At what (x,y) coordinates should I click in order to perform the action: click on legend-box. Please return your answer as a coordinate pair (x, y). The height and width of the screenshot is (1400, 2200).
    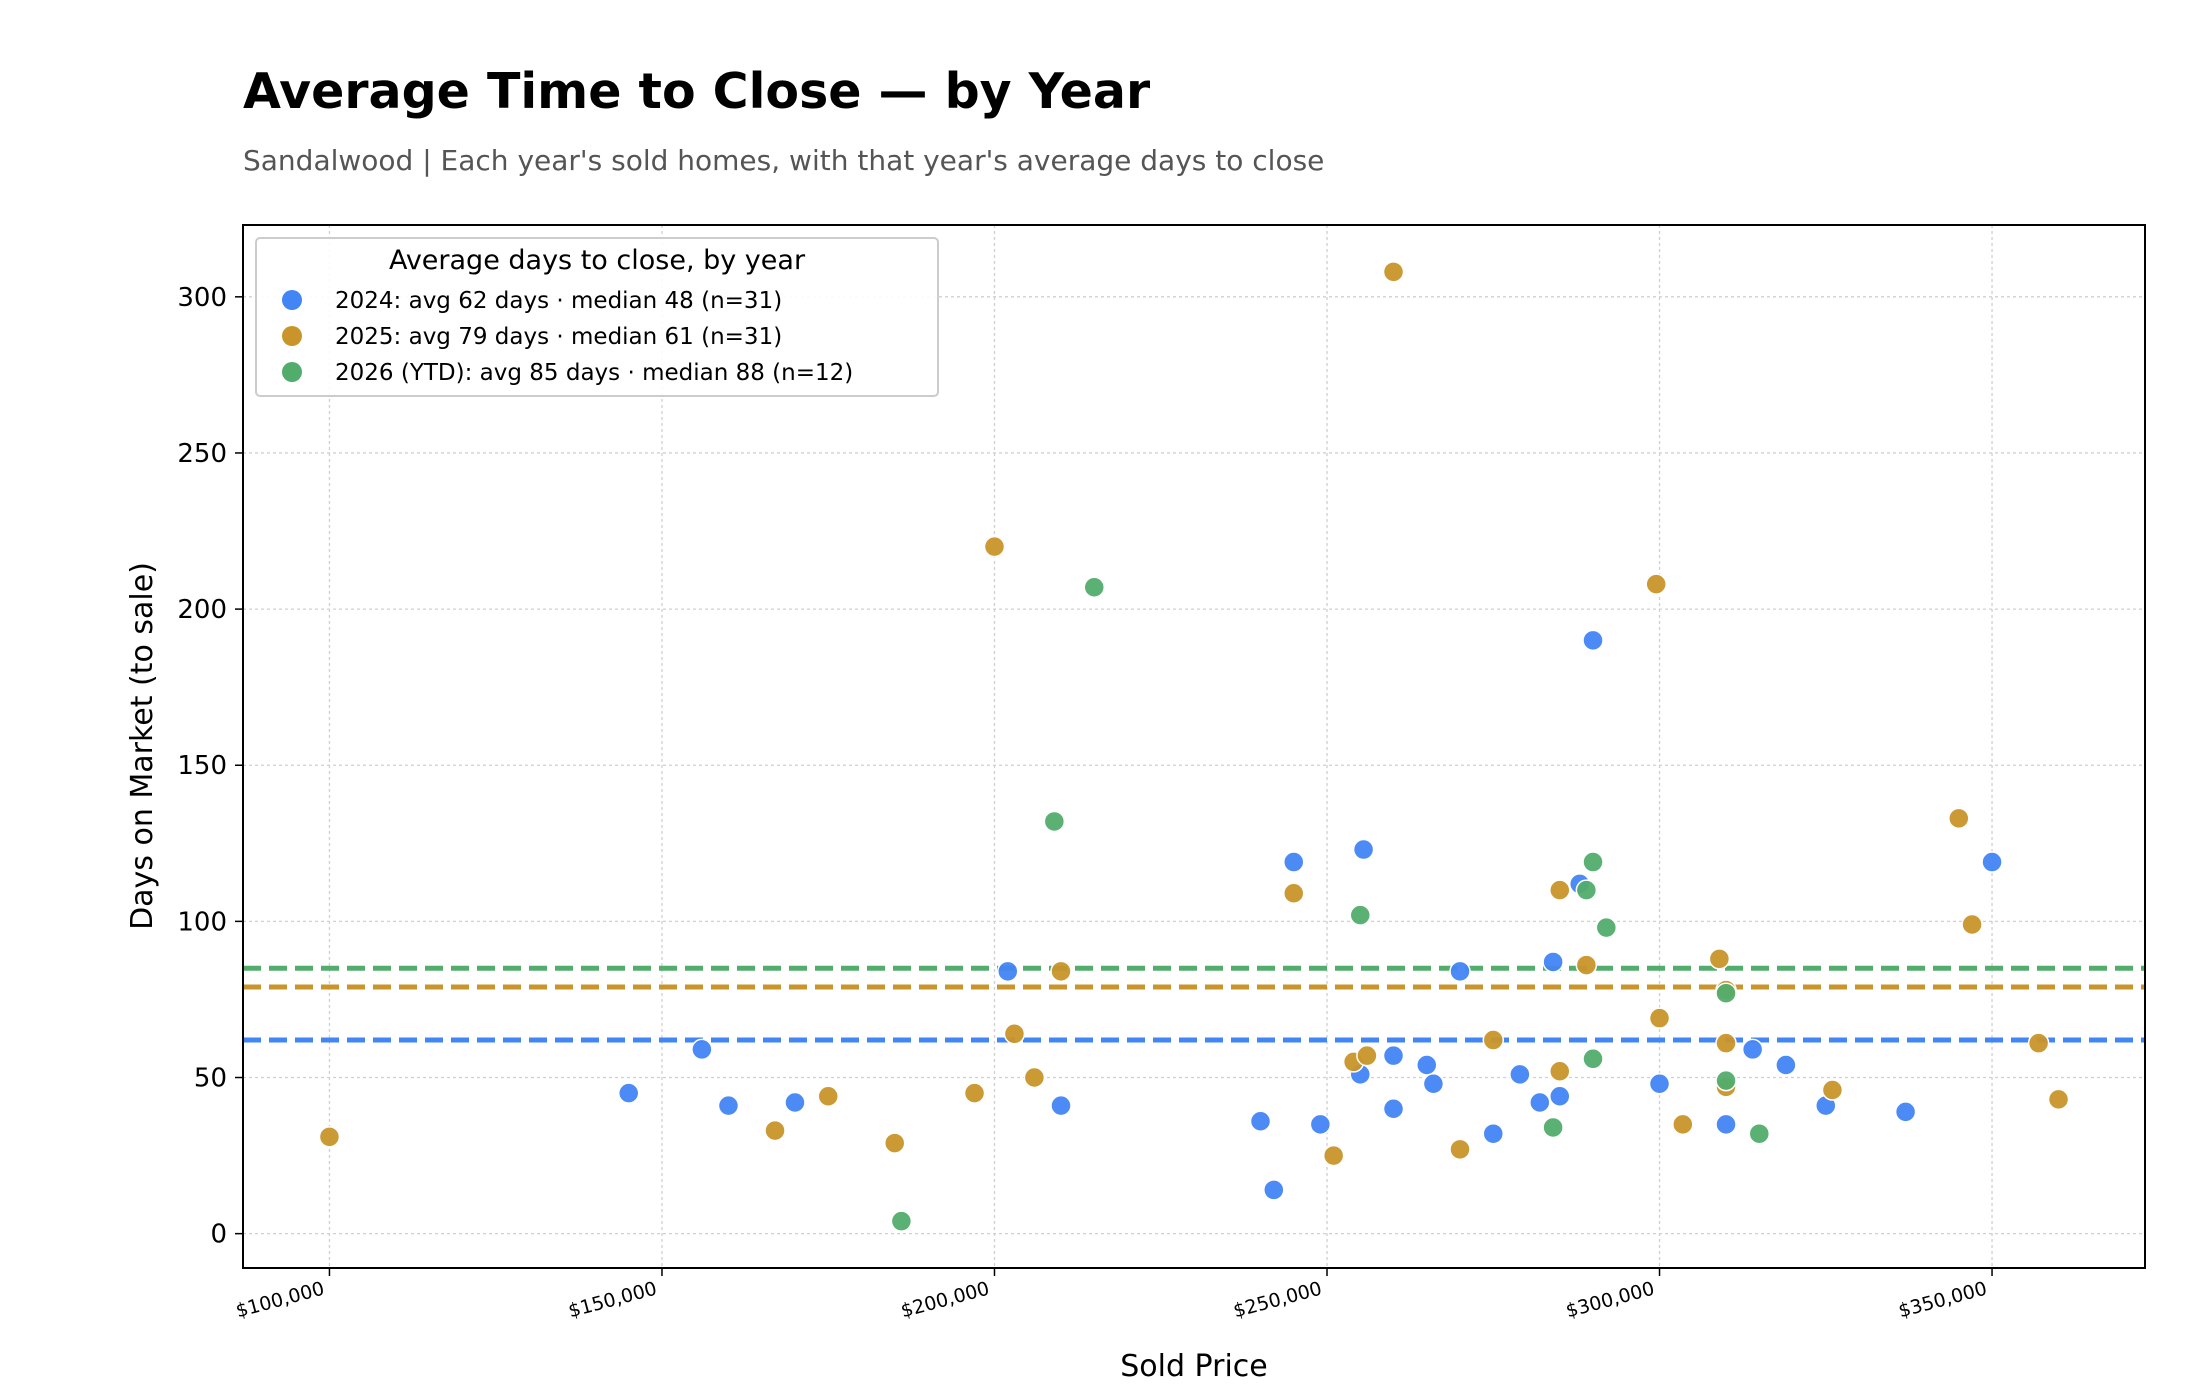
    Looking at the image, I should click on (597, 317).